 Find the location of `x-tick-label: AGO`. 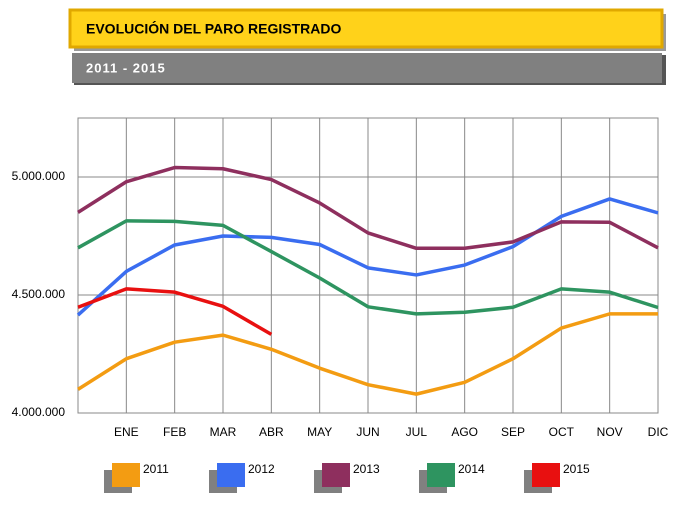

x-tick-label: AGO is located at coordinates (464, 432).